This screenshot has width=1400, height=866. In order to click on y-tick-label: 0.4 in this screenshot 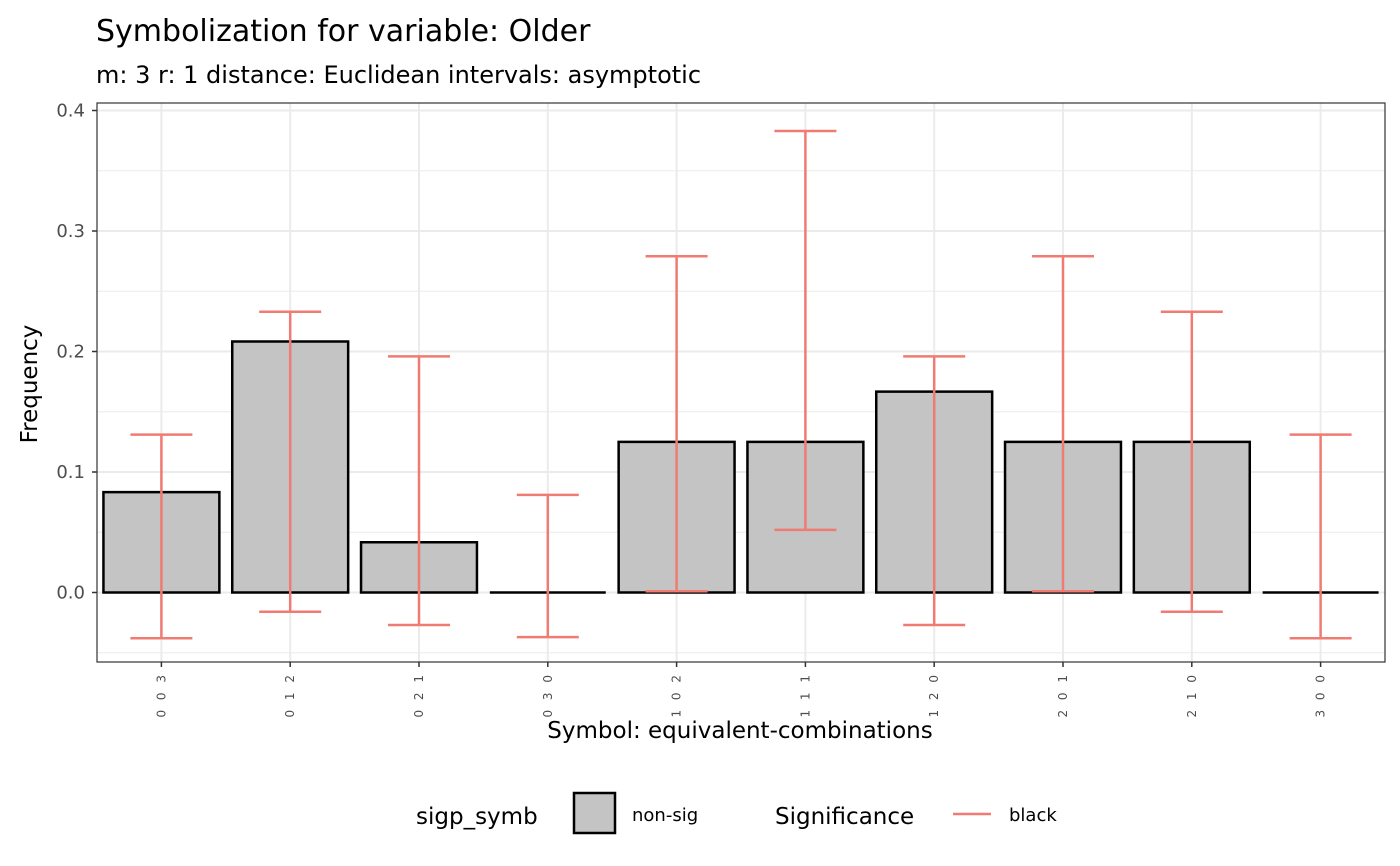, I will do `click(70, 111)`.